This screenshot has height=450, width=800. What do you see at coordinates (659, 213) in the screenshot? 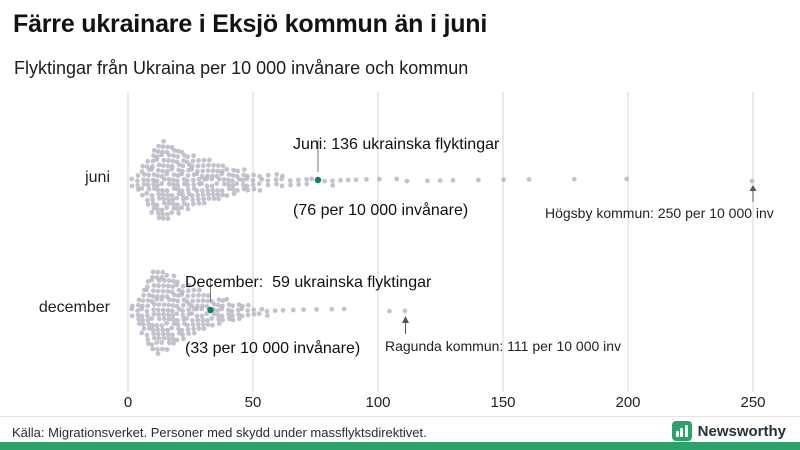
I see `annotation-hogsby: Högsby kommun: 250 per 10 000 inv` at bounding box center [659, 213].